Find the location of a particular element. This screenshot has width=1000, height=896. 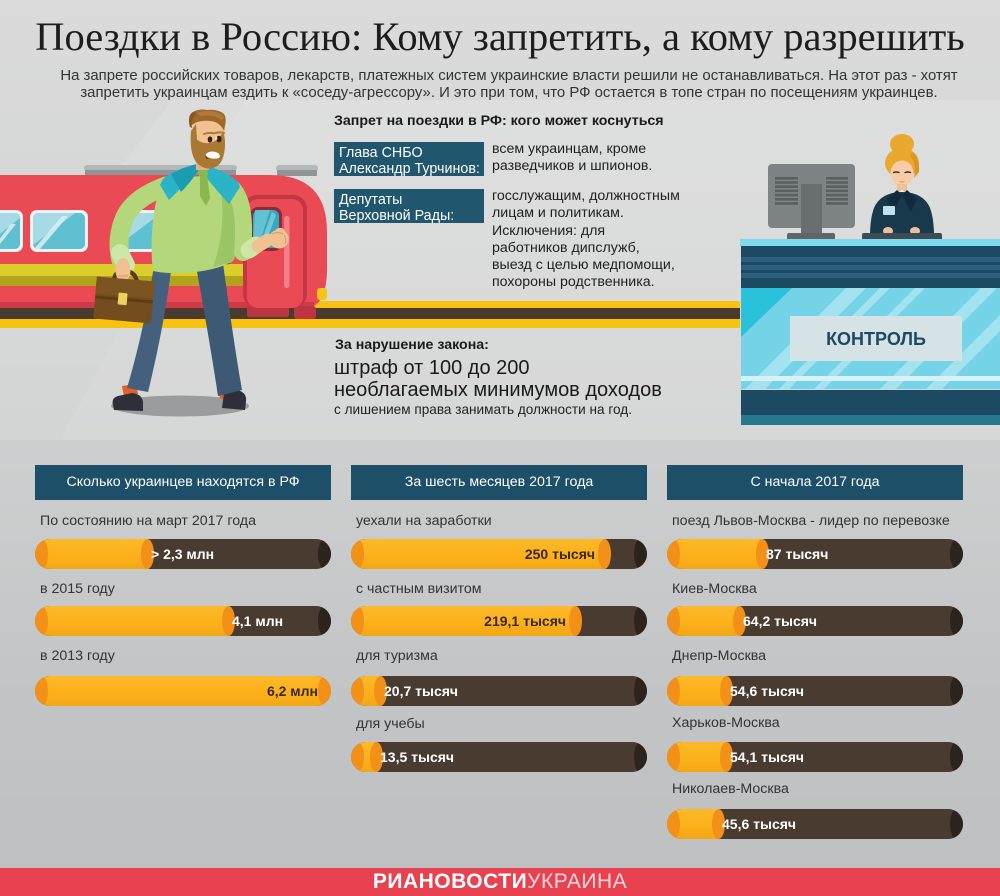

svg-text: КОНТРОЛЬ is located at coordinates (876, 339).